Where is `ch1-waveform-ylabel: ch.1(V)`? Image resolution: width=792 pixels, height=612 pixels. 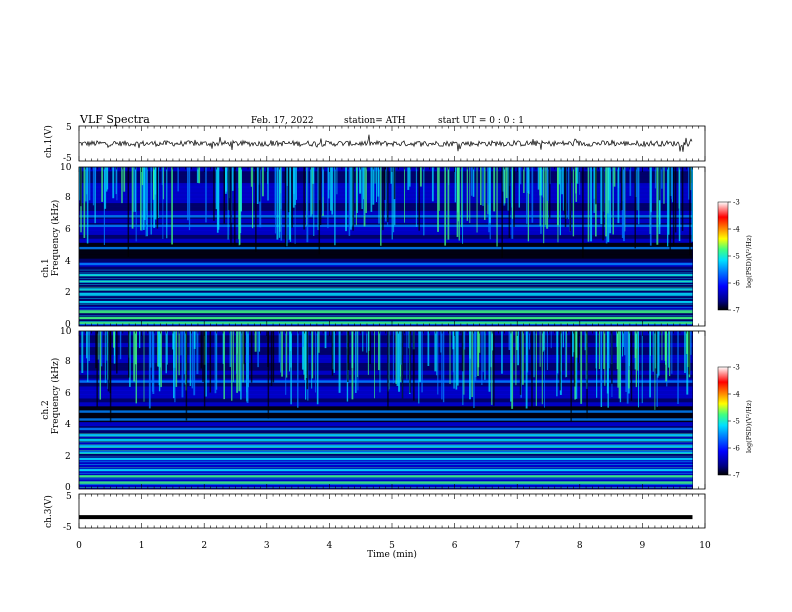 ch1-waveform-ylabel: ch.1(V) is located at coordinates (48, 141).